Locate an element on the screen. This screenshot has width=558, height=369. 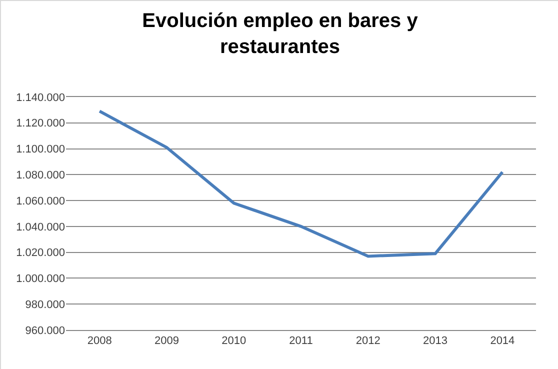
y-tick-label: 1.000.000 is located at coordinates (40, 279).